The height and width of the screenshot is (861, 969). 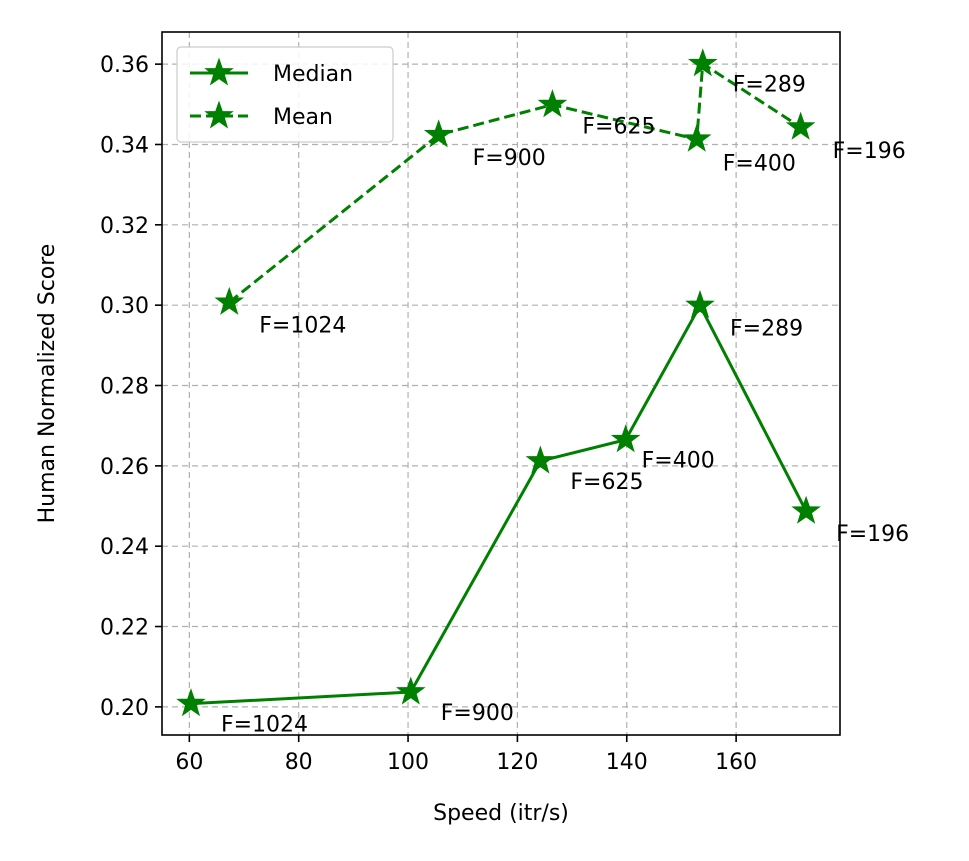 I want to click on x-tick-label: 120, so click(x=517, y=762).